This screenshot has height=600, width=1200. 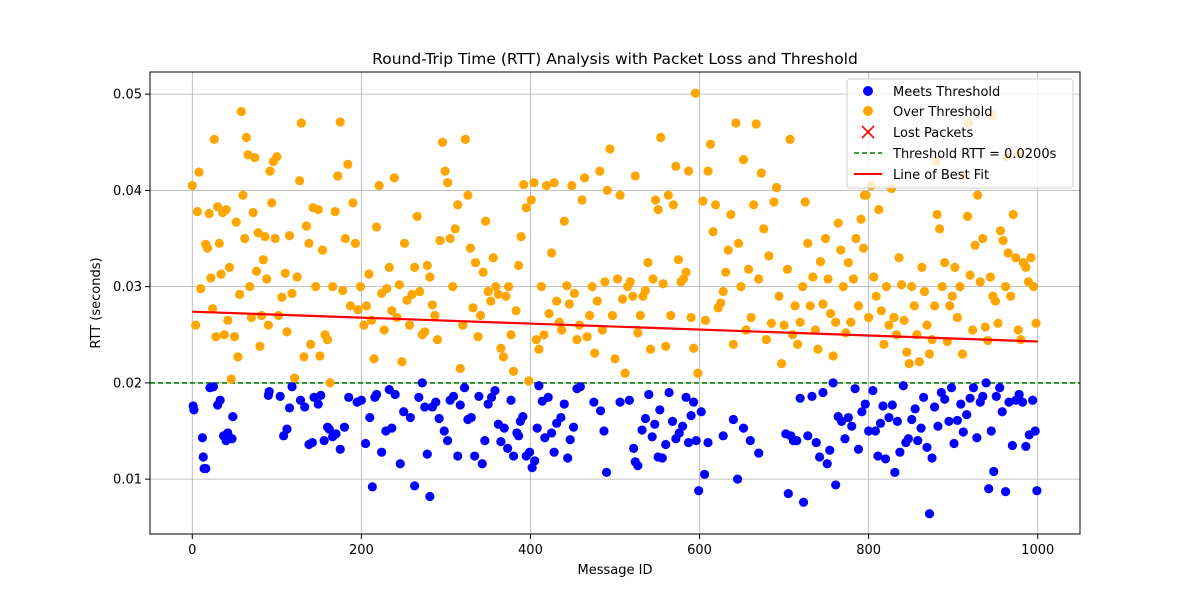 I want to click on y-tick-label: 0.04, so click(x=127, y=191).